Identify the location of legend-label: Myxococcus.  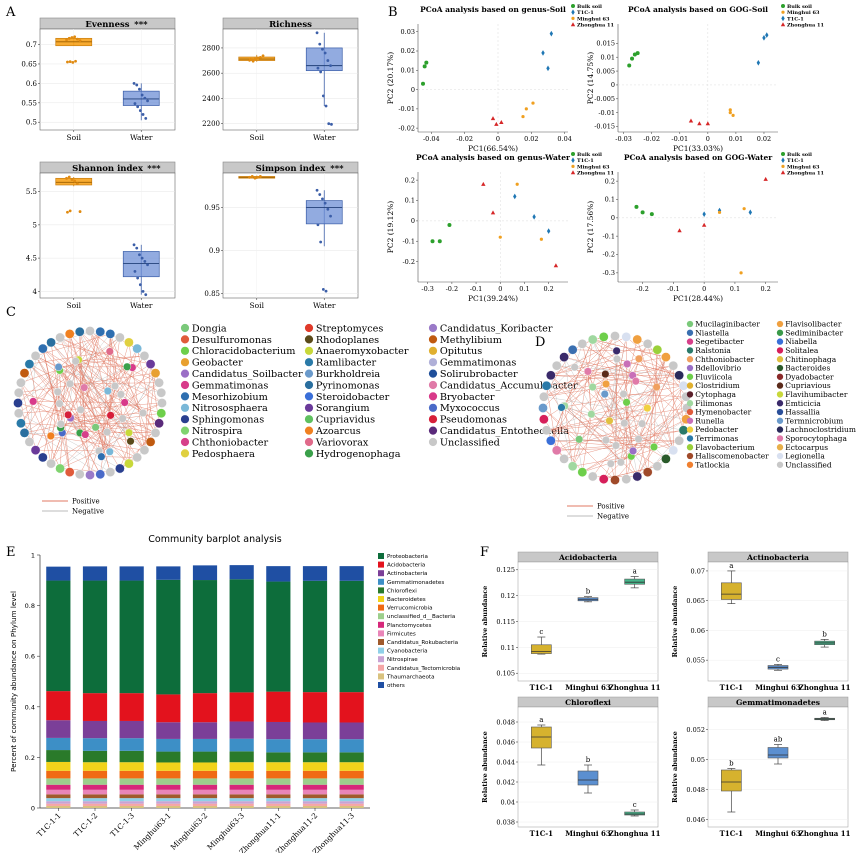
(470, 408).